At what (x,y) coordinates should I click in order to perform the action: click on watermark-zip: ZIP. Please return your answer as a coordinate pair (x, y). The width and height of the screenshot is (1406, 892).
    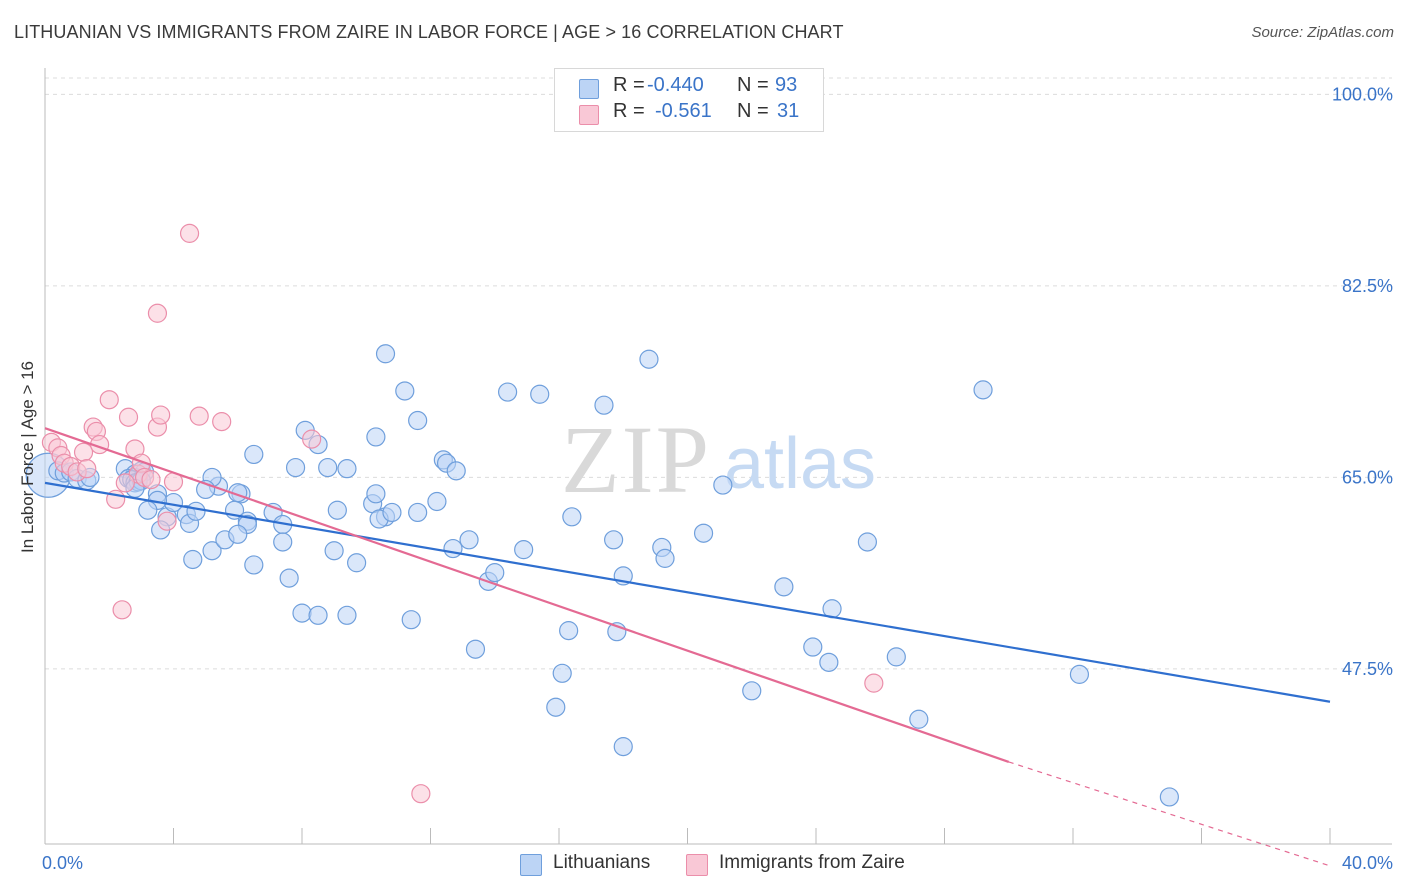
    Looking at the image, I should click on (636, 459).